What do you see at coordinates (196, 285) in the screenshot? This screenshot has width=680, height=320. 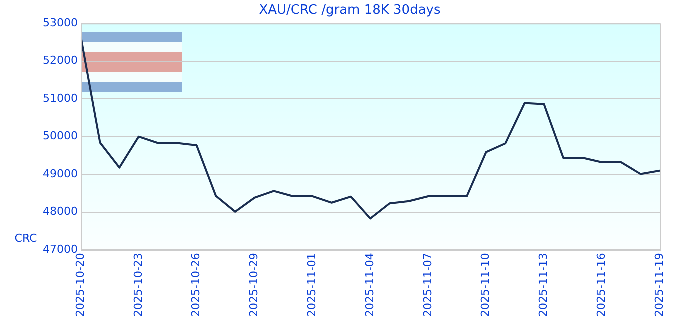 I see `x-tick-label: 2025-10-26` at bounding box center [196, 285].